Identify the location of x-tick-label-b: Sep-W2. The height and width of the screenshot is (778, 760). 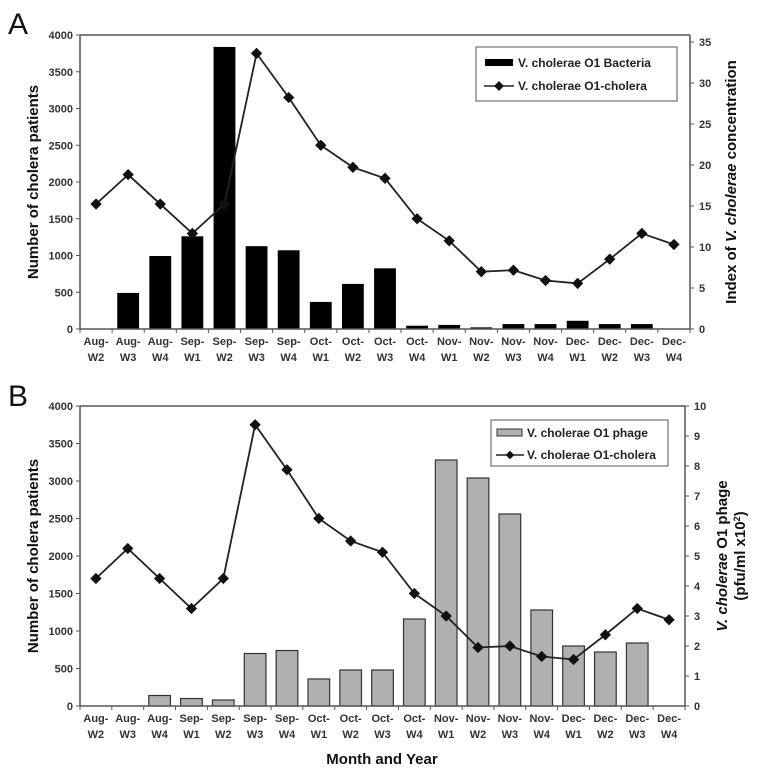
(223, 727).